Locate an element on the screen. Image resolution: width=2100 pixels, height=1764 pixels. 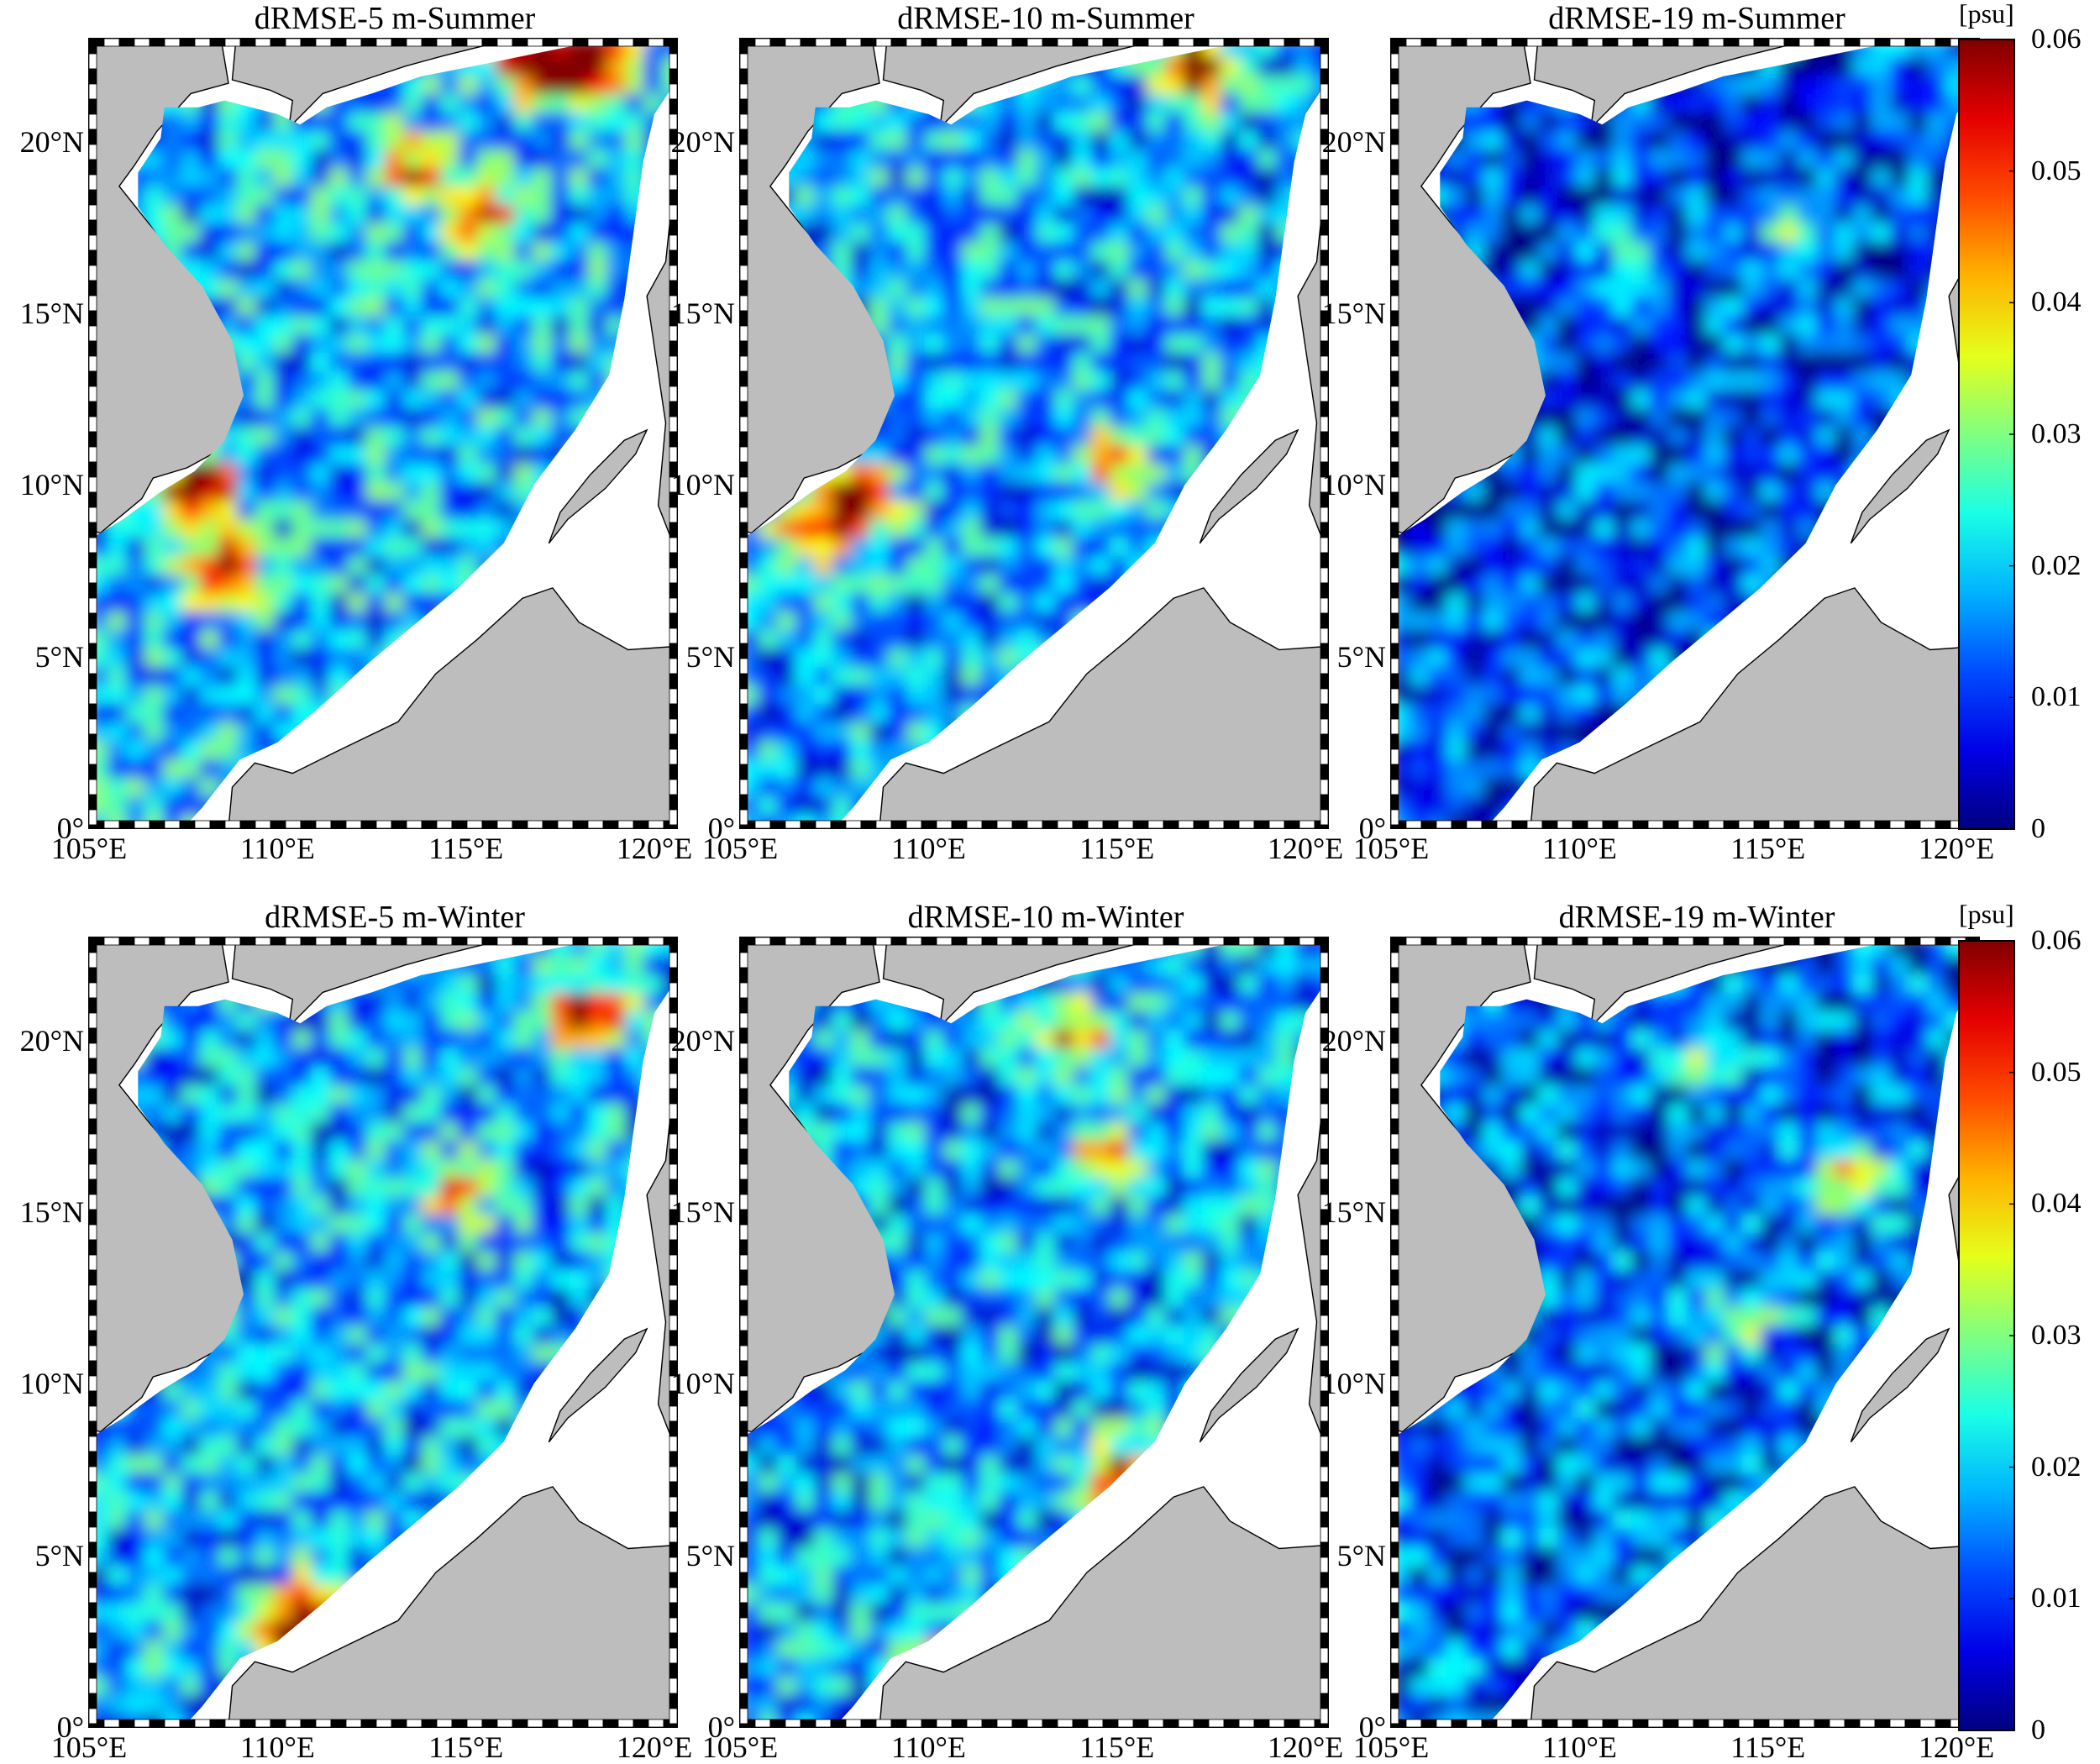
colorbar-winter: [psu] 0 0.01 0.02 0.03 0.04 0.05 0.06 is located at coordinates (2020, 1322).